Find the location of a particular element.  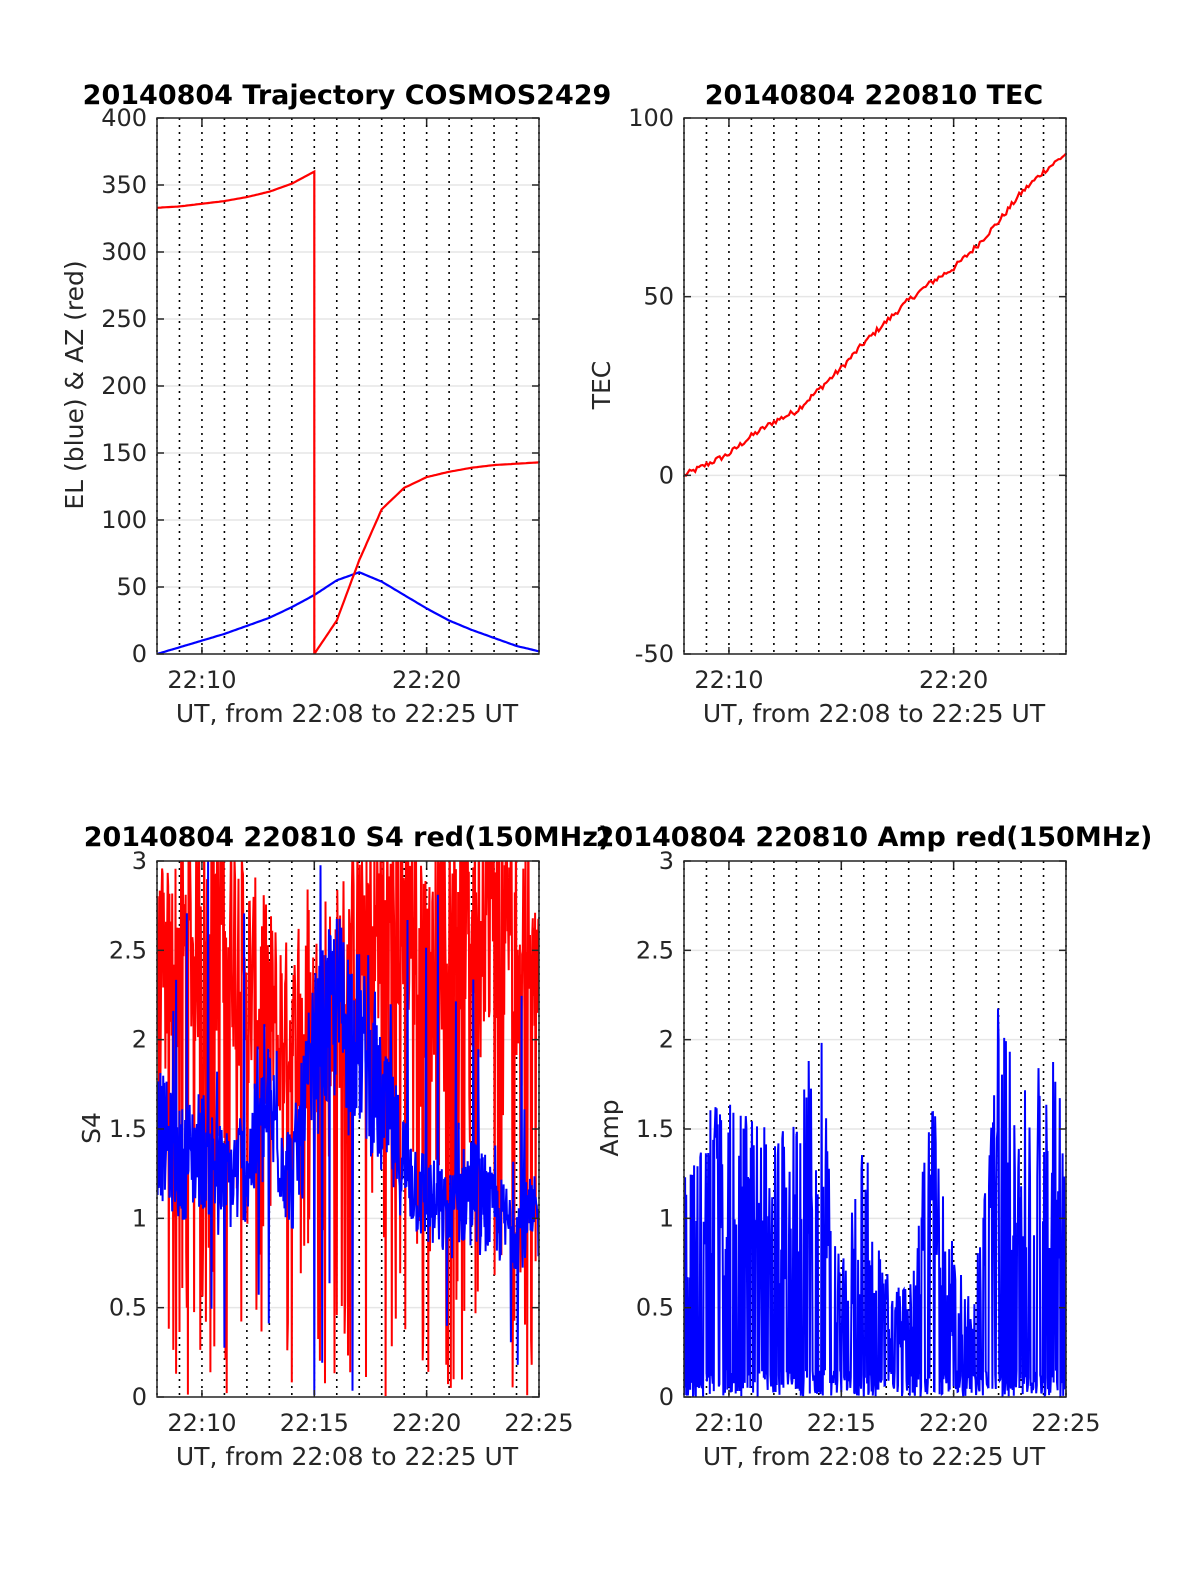

y-tick-label: 150 is located at coordinates (124, 453).